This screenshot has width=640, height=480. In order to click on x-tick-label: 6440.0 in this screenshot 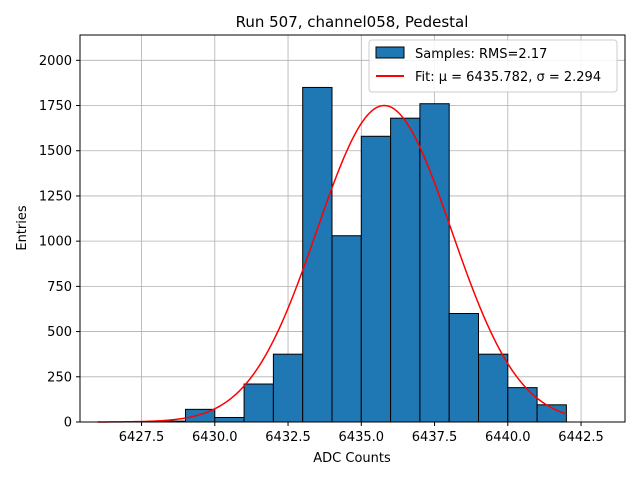, I will do `click(508, 437)`.